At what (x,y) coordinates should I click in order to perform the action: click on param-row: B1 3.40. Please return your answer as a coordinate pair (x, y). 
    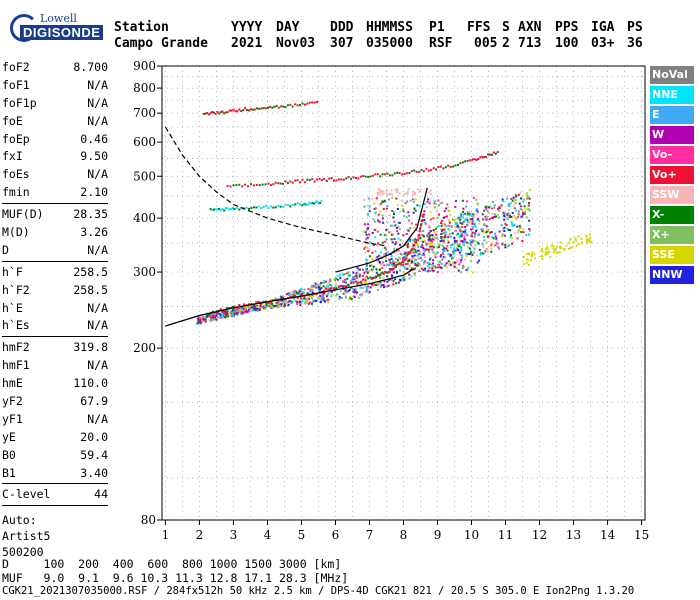
    Looking at the image, I should click on (55, 473).